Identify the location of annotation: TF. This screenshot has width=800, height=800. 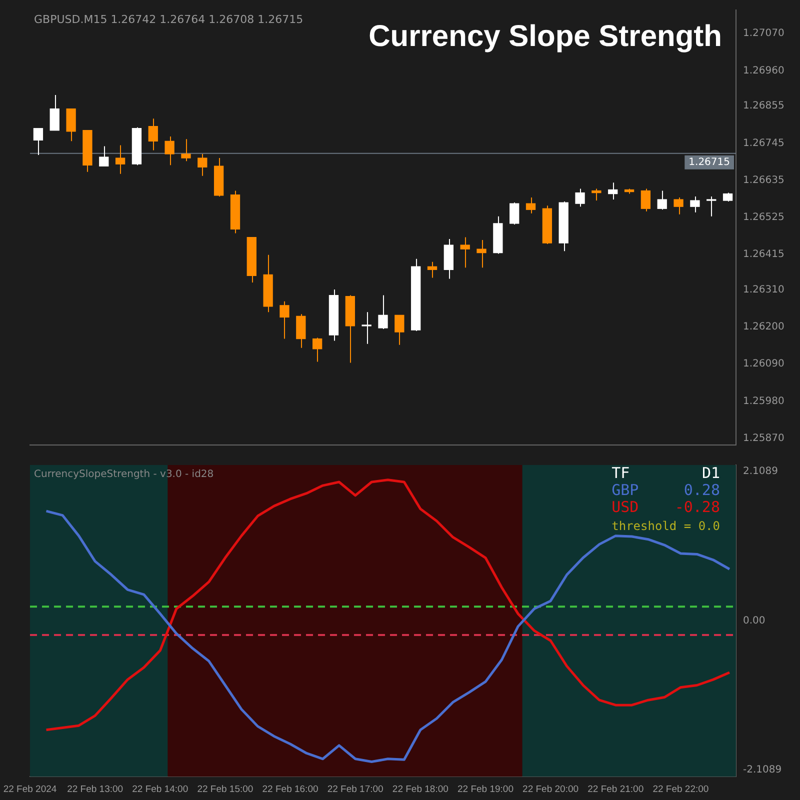
(621, 473).